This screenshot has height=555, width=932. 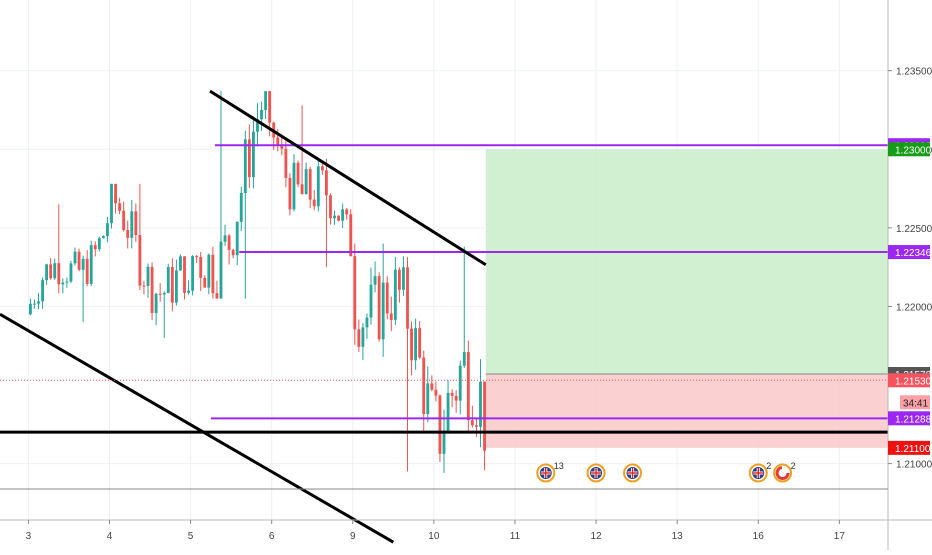 I want to click on uk-flag-icon: 13, so click(x=550, y=472).